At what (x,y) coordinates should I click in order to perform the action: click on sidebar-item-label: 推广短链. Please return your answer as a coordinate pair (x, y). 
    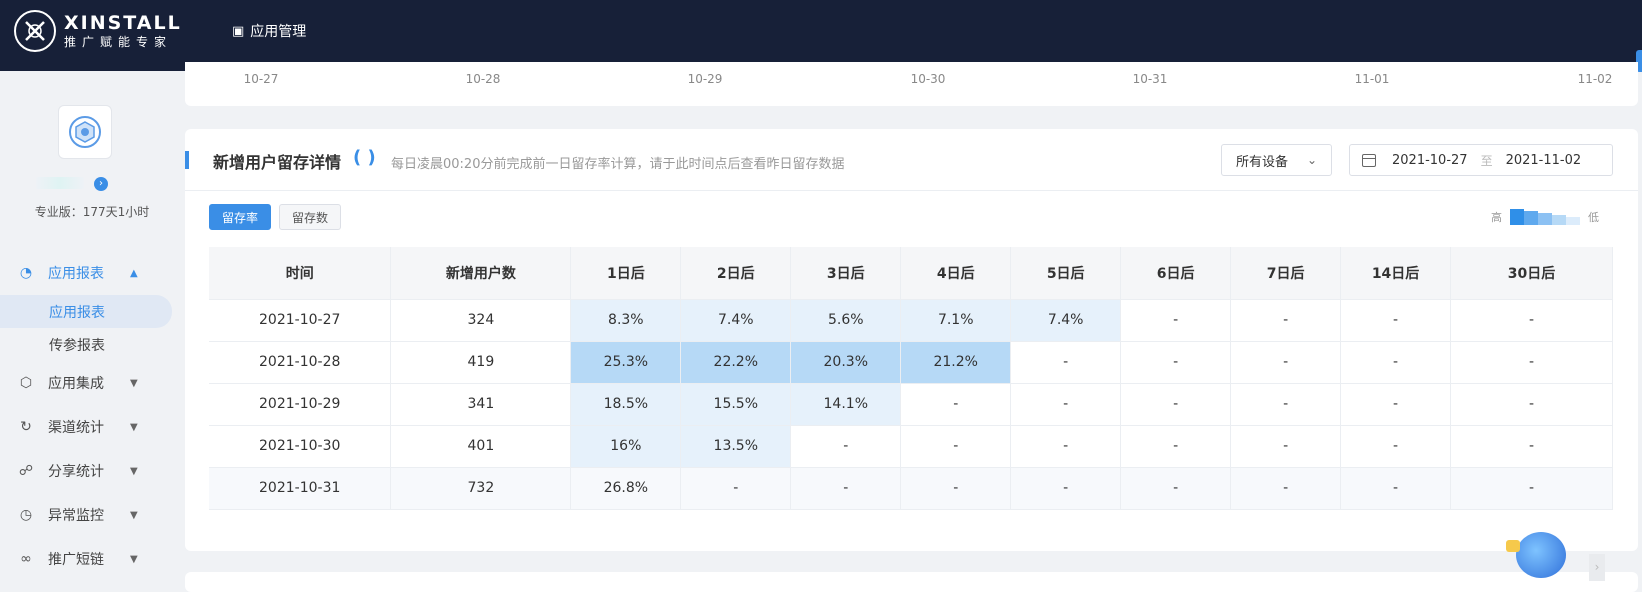
    Looking at the image, I should click on (76, 560).